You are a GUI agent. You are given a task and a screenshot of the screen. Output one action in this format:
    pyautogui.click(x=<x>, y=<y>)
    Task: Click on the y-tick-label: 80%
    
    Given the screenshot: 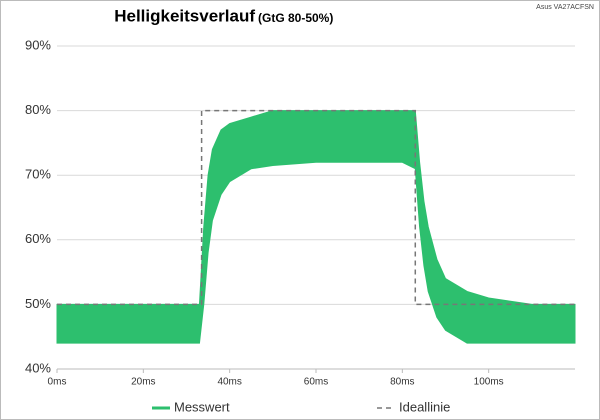 What is the action you would take?
    pyautogui.click(x=38, y=109)
    